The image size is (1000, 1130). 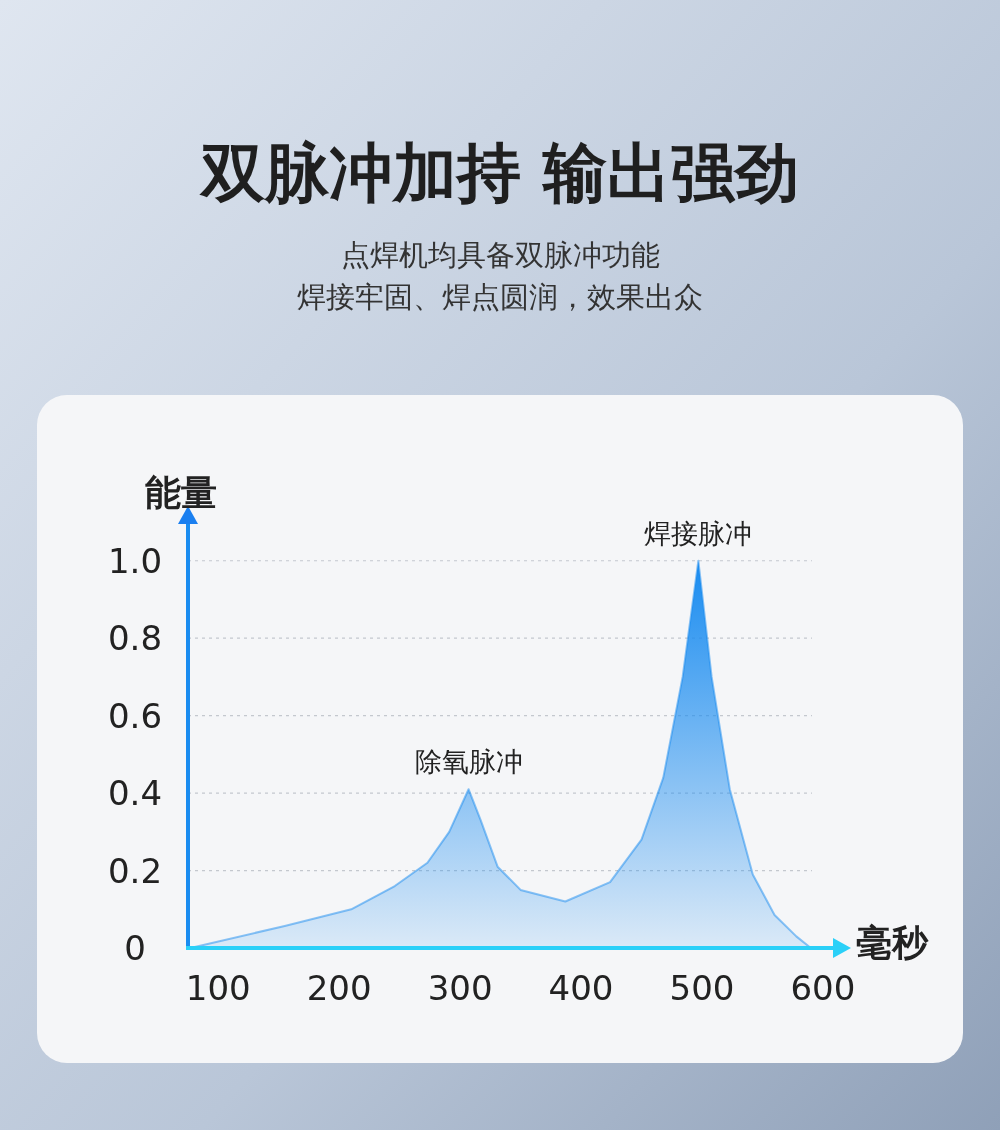 I want to click on x-tick-label: 300, so click(x=460, y=988).